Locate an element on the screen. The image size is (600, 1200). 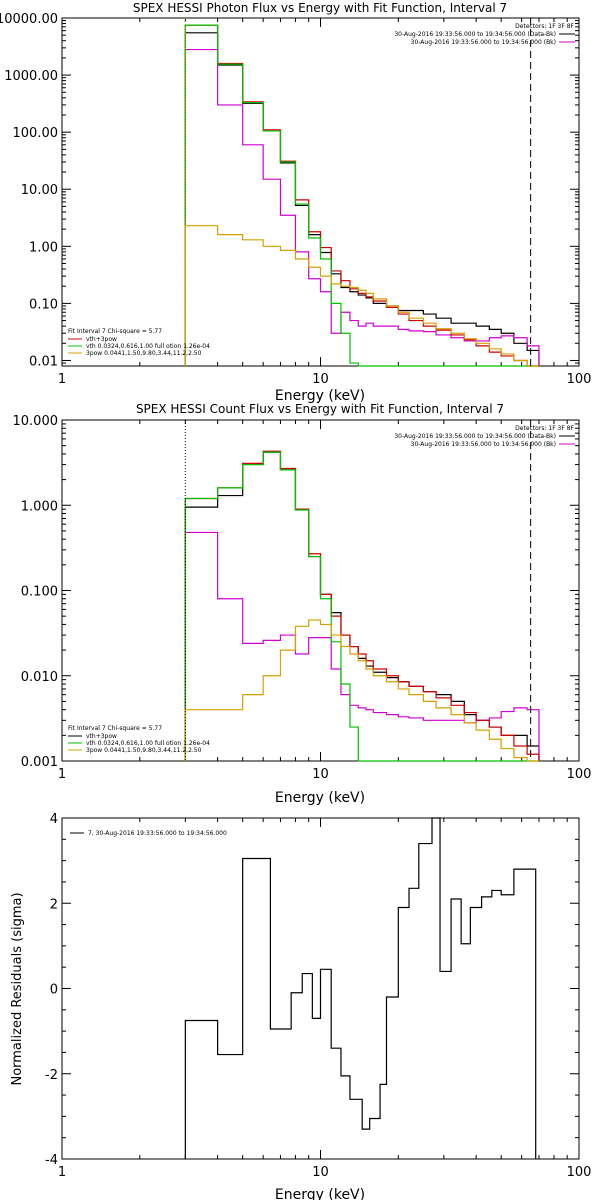
count-flux-legend-total: vth+3pow is located at coordinates (101, 736).